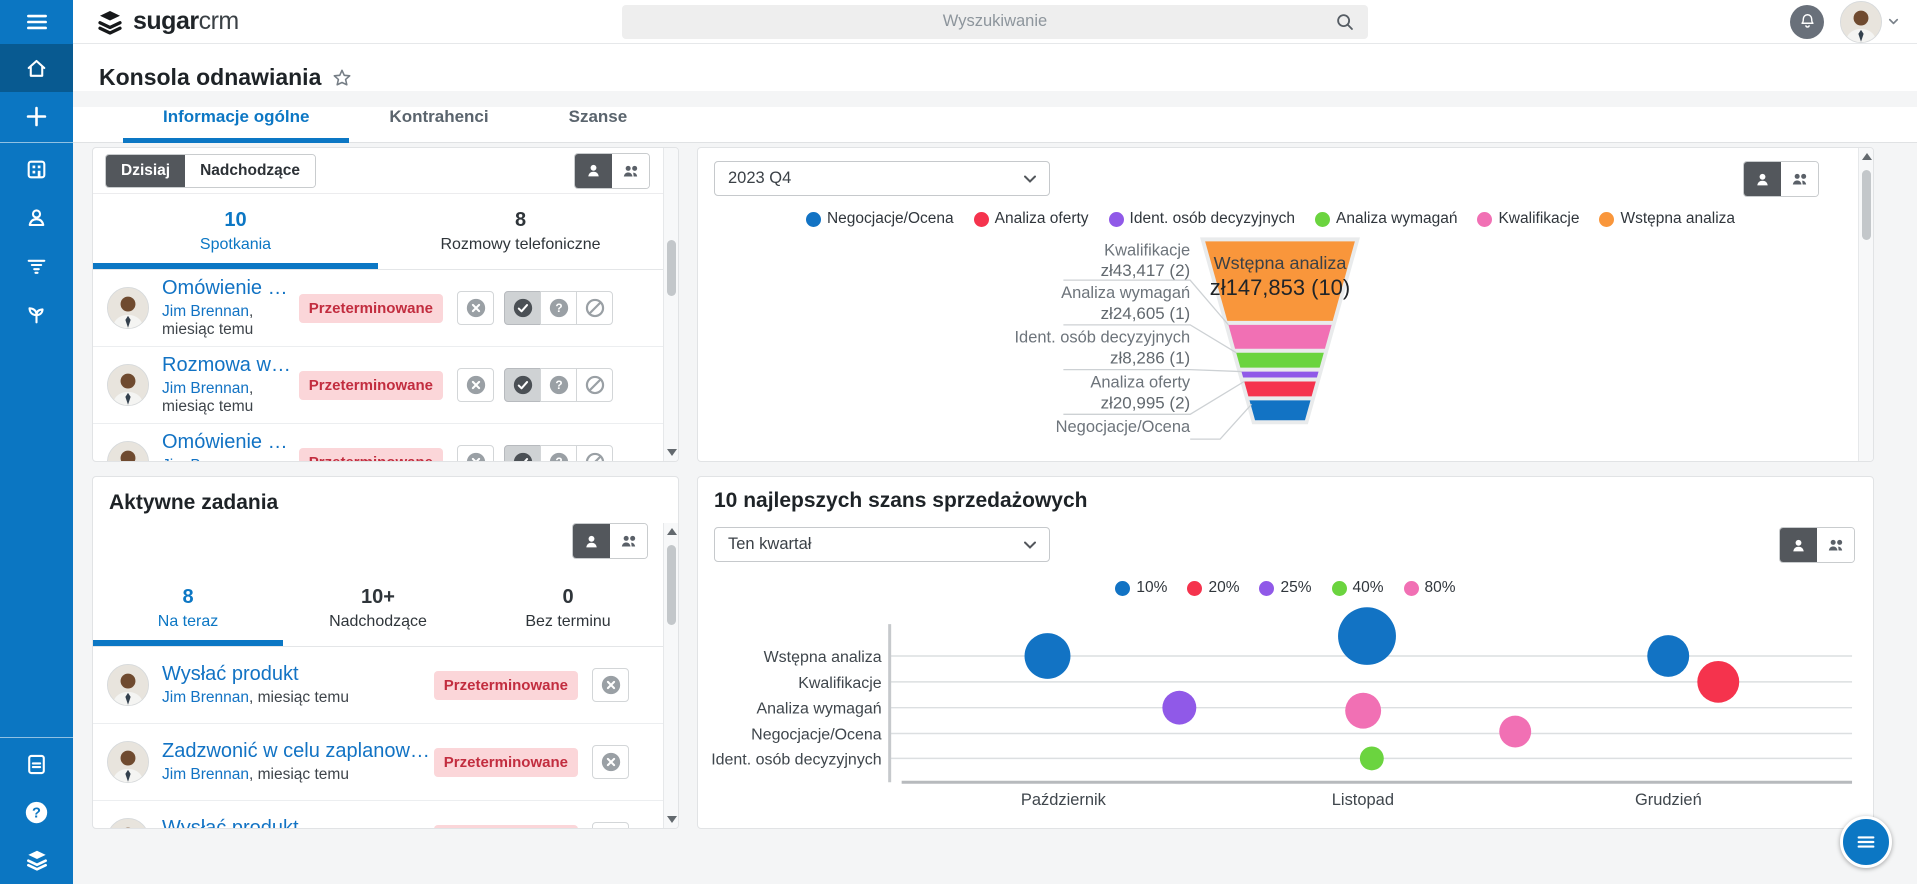  What do you see at coordinates (236, 125) in the screenshot?
I see `tab-overview: Informacje ogólne` at bounding box center [236, 125].